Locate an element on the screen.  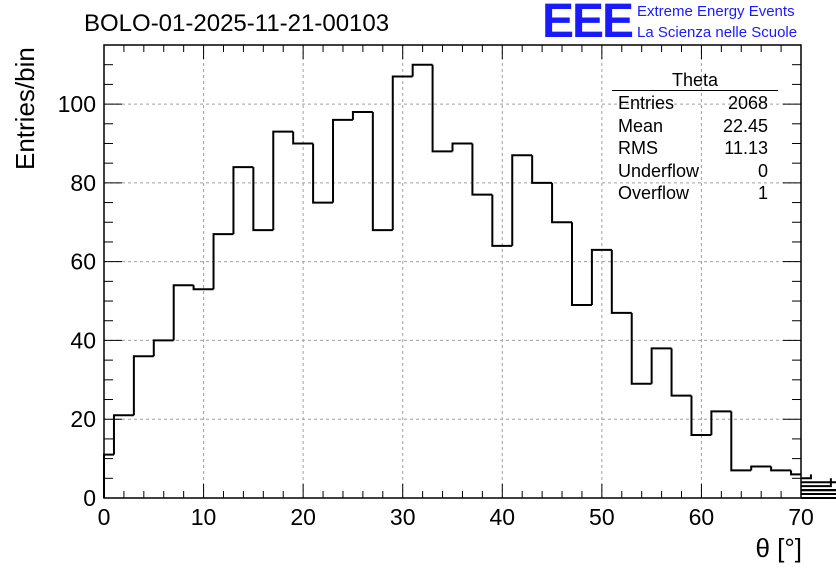
chart-title: BOLO-01-2025-11-21-00103 is located at coordinates (237, 23).